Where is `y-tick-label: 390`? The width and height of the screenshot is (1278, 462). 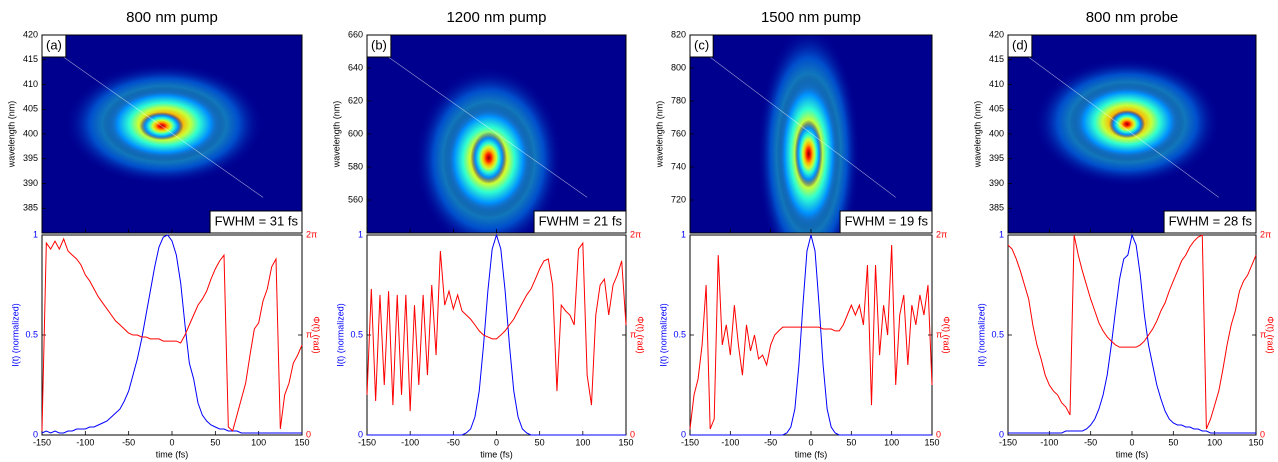 y-tick-label: 390 is located at coordinates (996, 183).